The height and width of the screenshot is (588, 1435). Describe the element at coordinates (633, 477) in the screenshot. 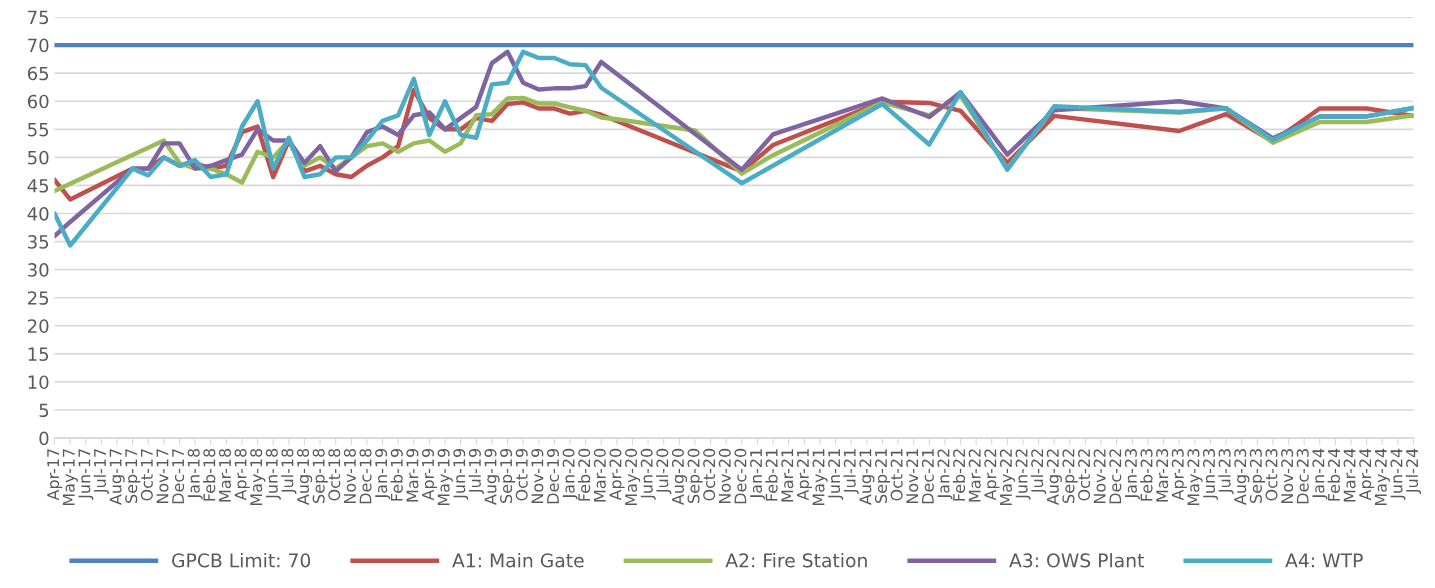

I see `x-tick-label: May-20` at that location.